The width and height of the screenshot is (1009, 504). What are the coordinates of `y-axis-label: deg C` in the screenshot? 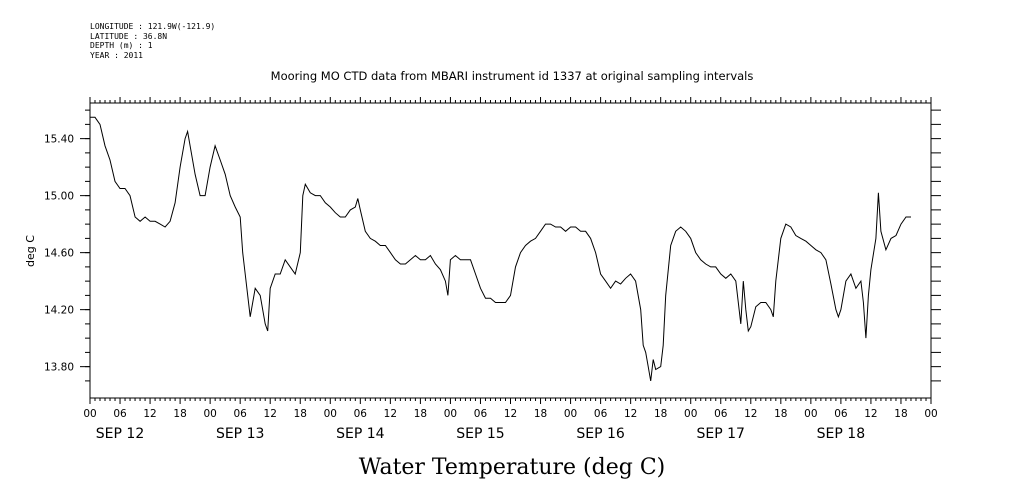 It's located at (30, 251).